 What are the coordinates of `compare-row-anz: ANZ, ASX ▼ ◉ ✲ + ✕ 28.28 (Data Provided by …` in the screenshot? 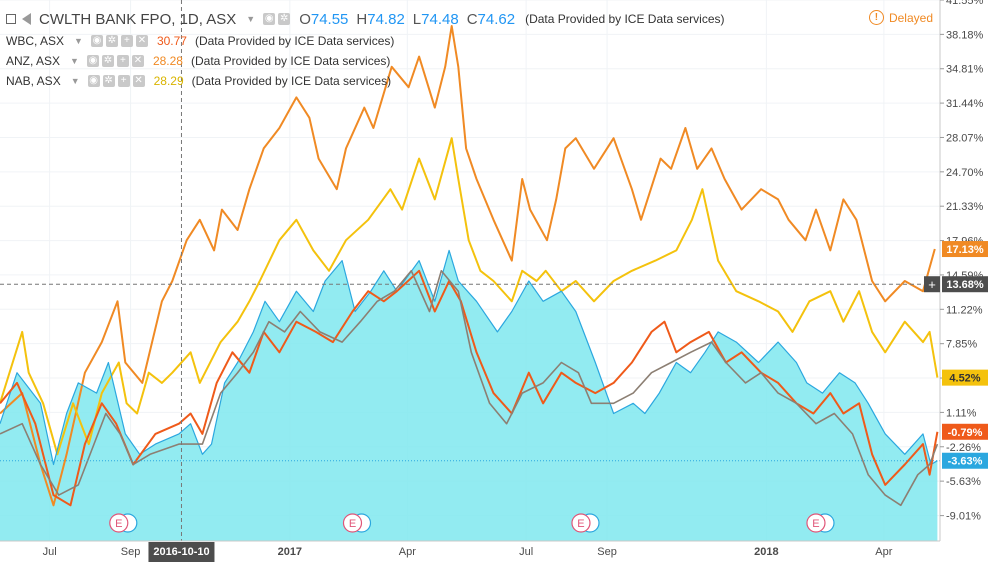 It's located at (365, 61).